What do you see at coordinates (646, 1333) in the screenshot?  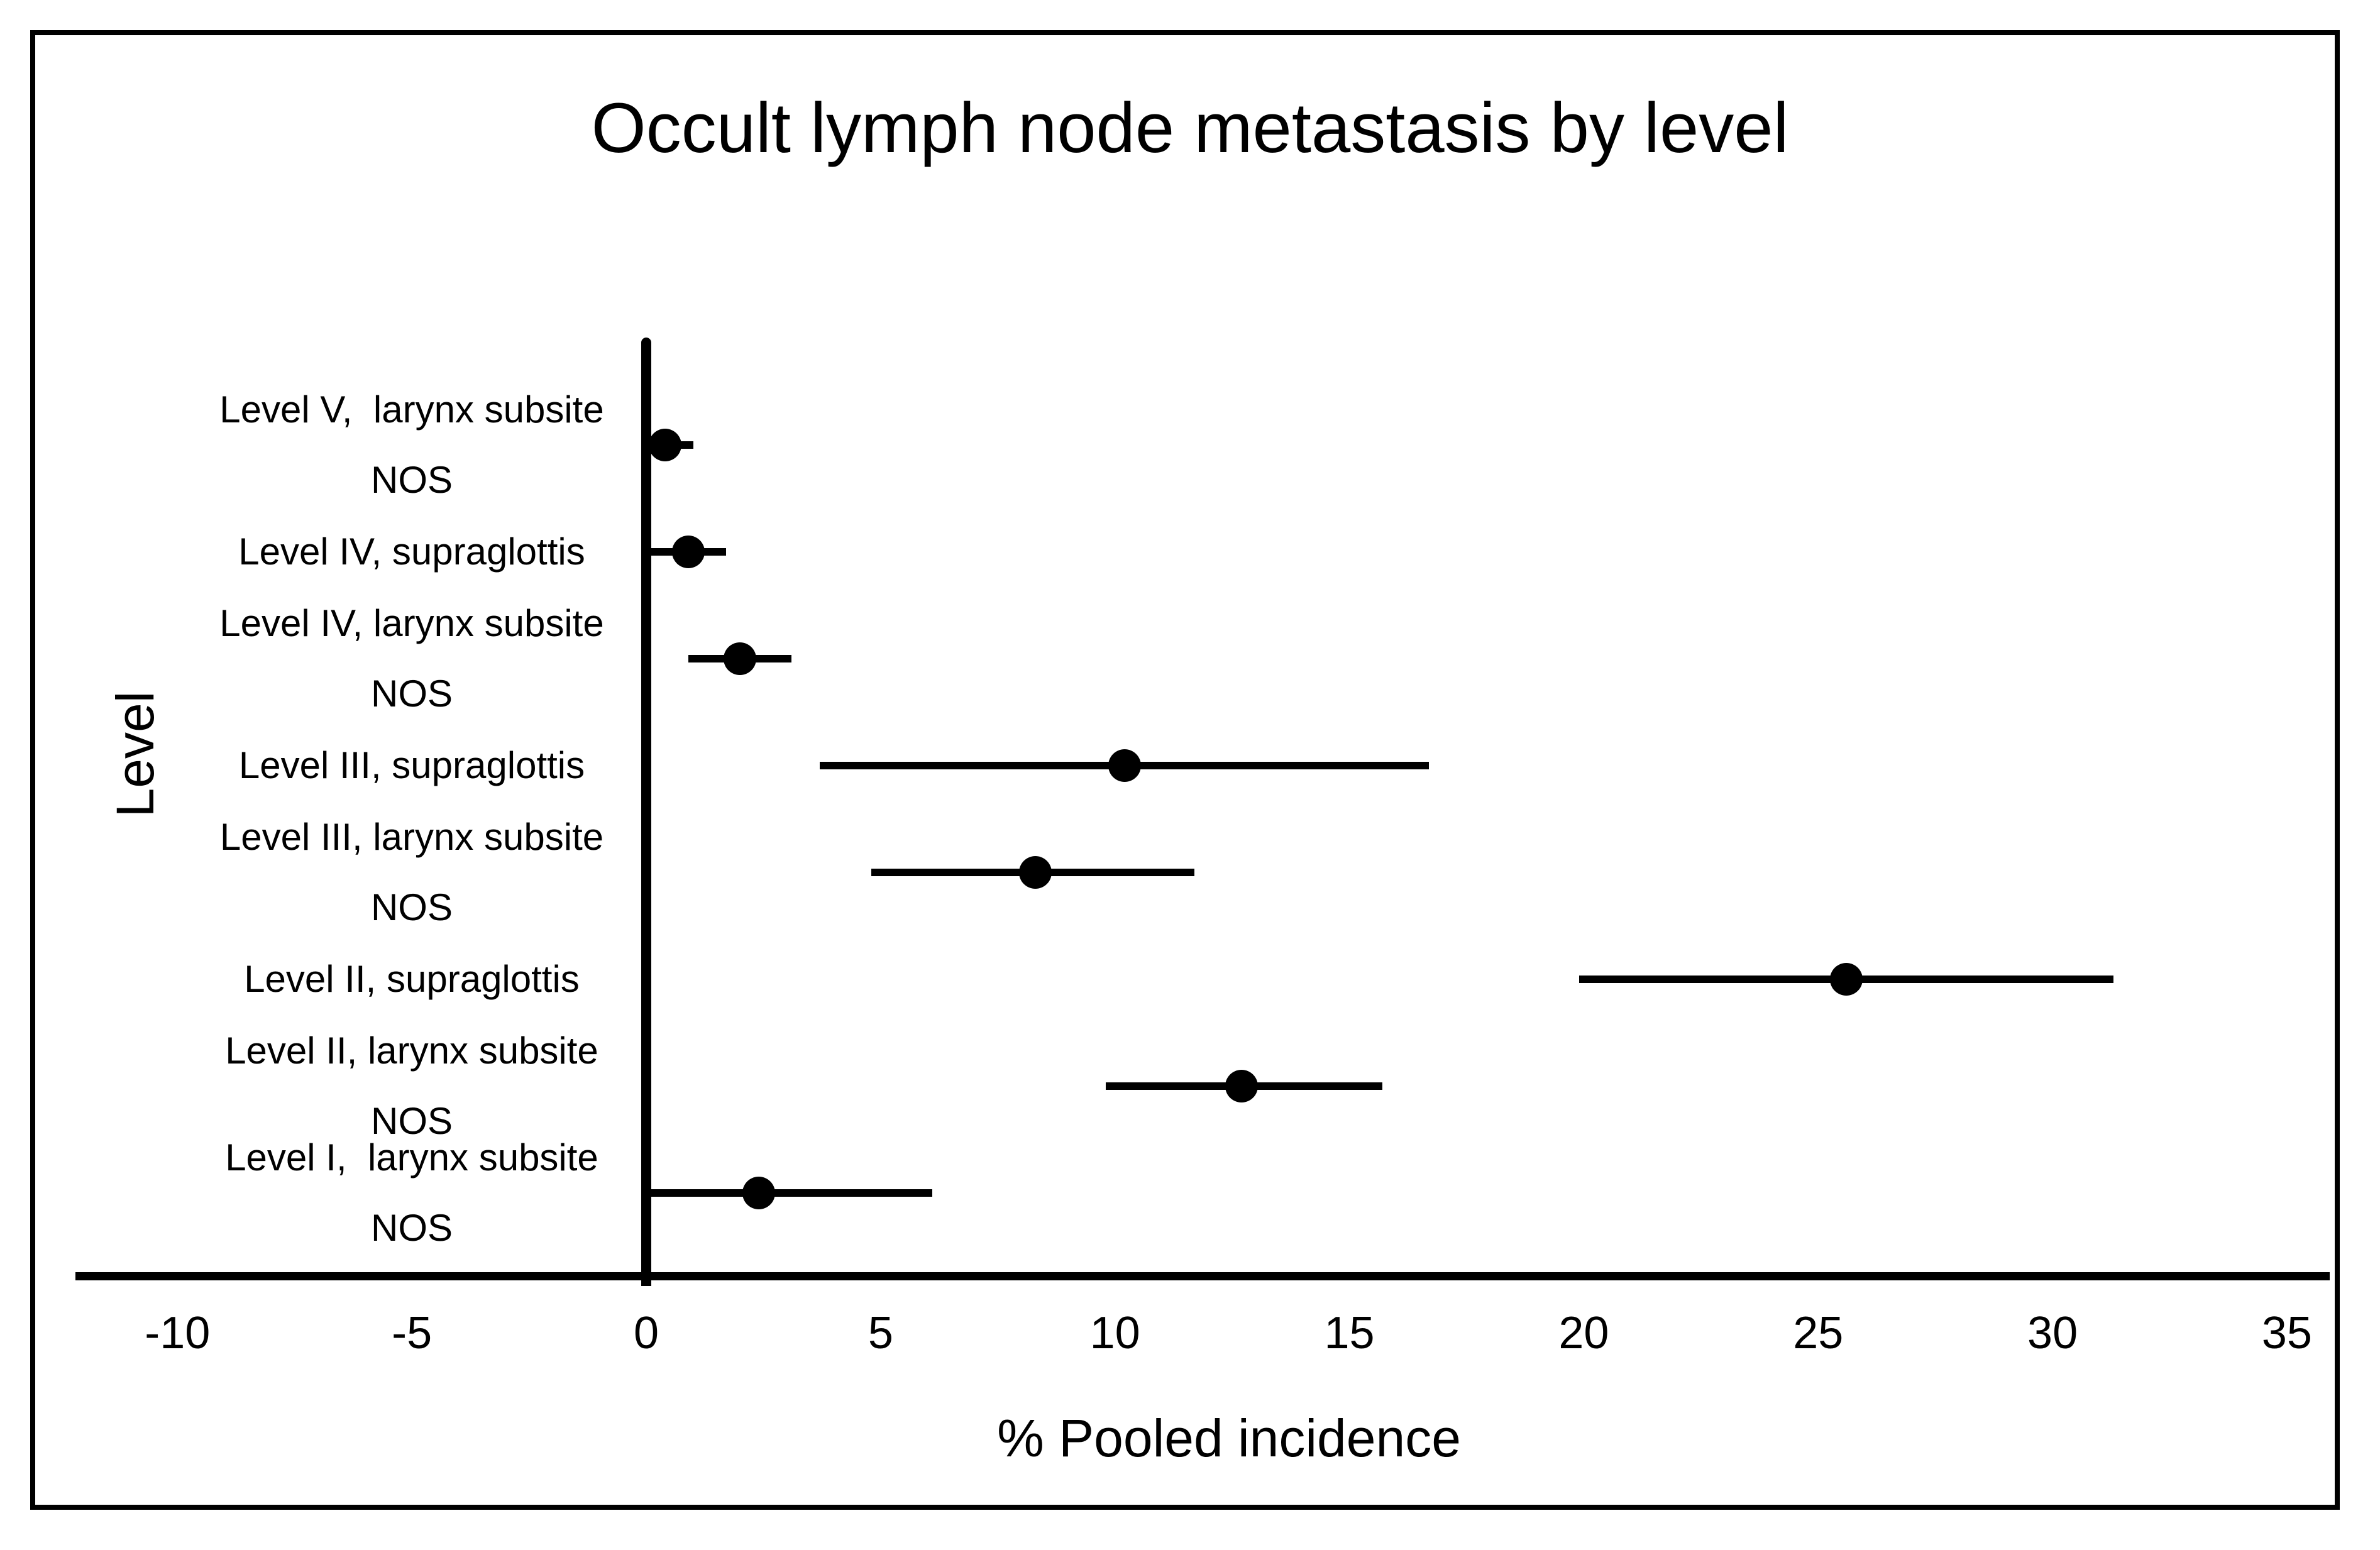 I see `x-tick-label: 0` at bounding box center [646, 1333].